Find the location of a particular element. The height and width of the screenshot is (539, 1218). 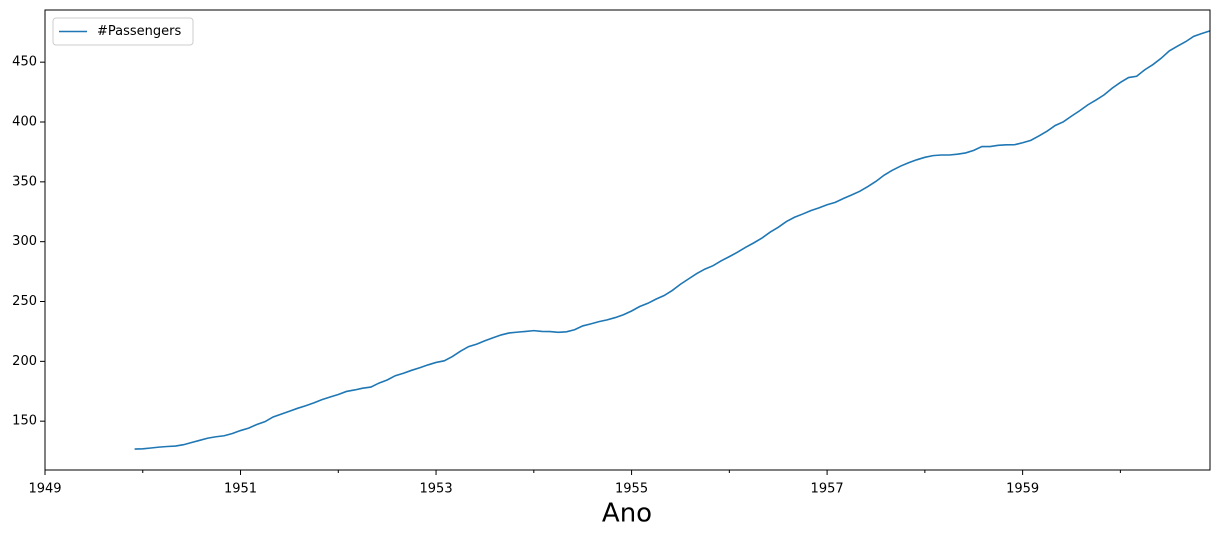

y-tick-label: 200 is located at coordinates (24, 361).